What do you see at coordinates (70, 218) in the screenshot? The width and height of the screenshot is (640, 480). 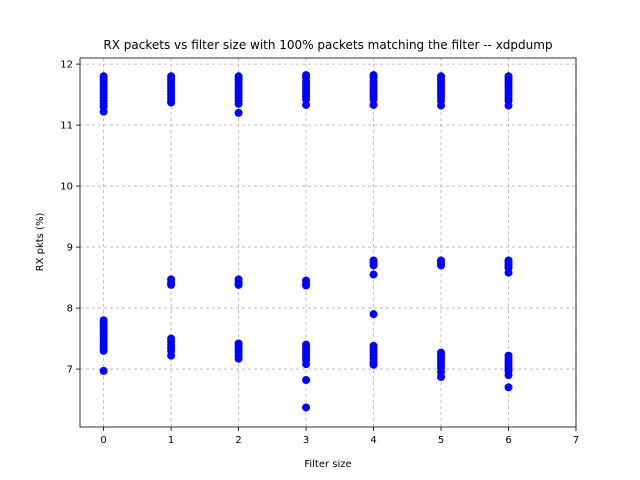 I see `y-axis-ticks: 7 8 9 10 11 12` at bounding box center [70, 218].